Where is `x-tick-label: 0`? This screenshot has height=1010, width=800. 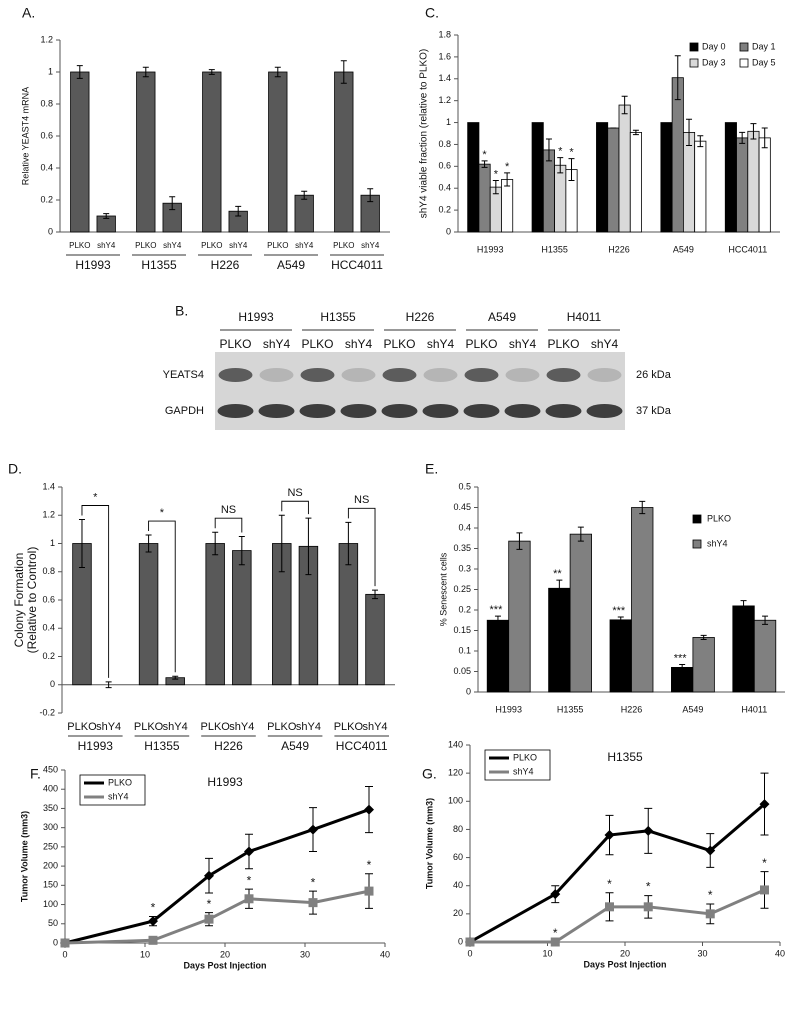
x-tick-label: 0 is located at coordinates (64, 954).